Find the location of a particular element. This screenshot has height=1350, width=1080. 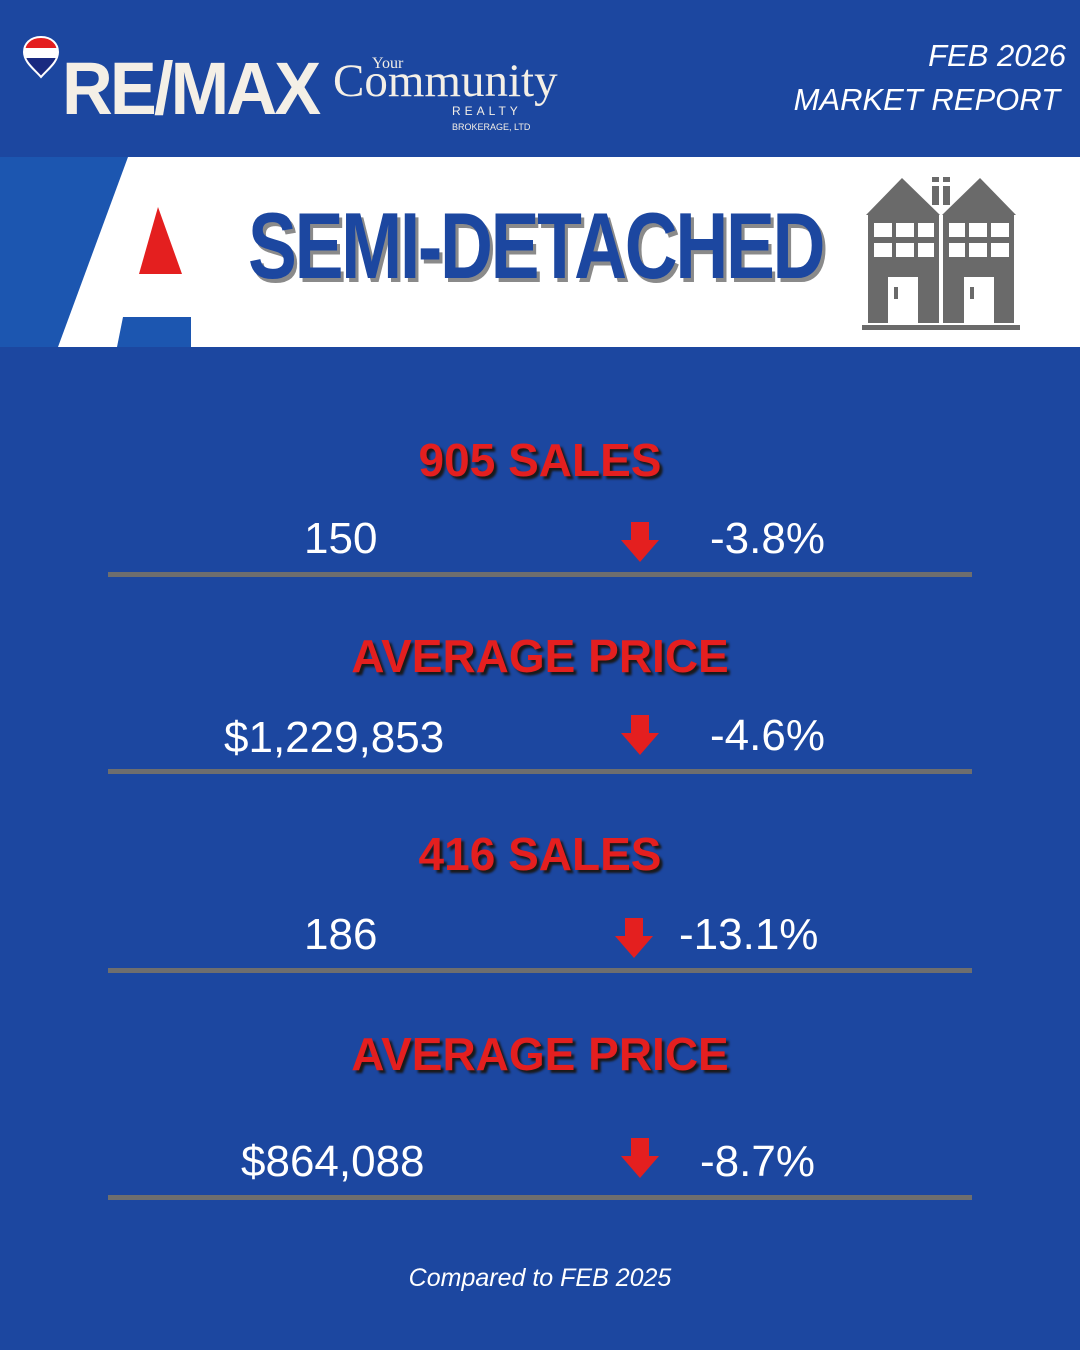

stat-value: $864,088 is located at coordinates (333, 1161).